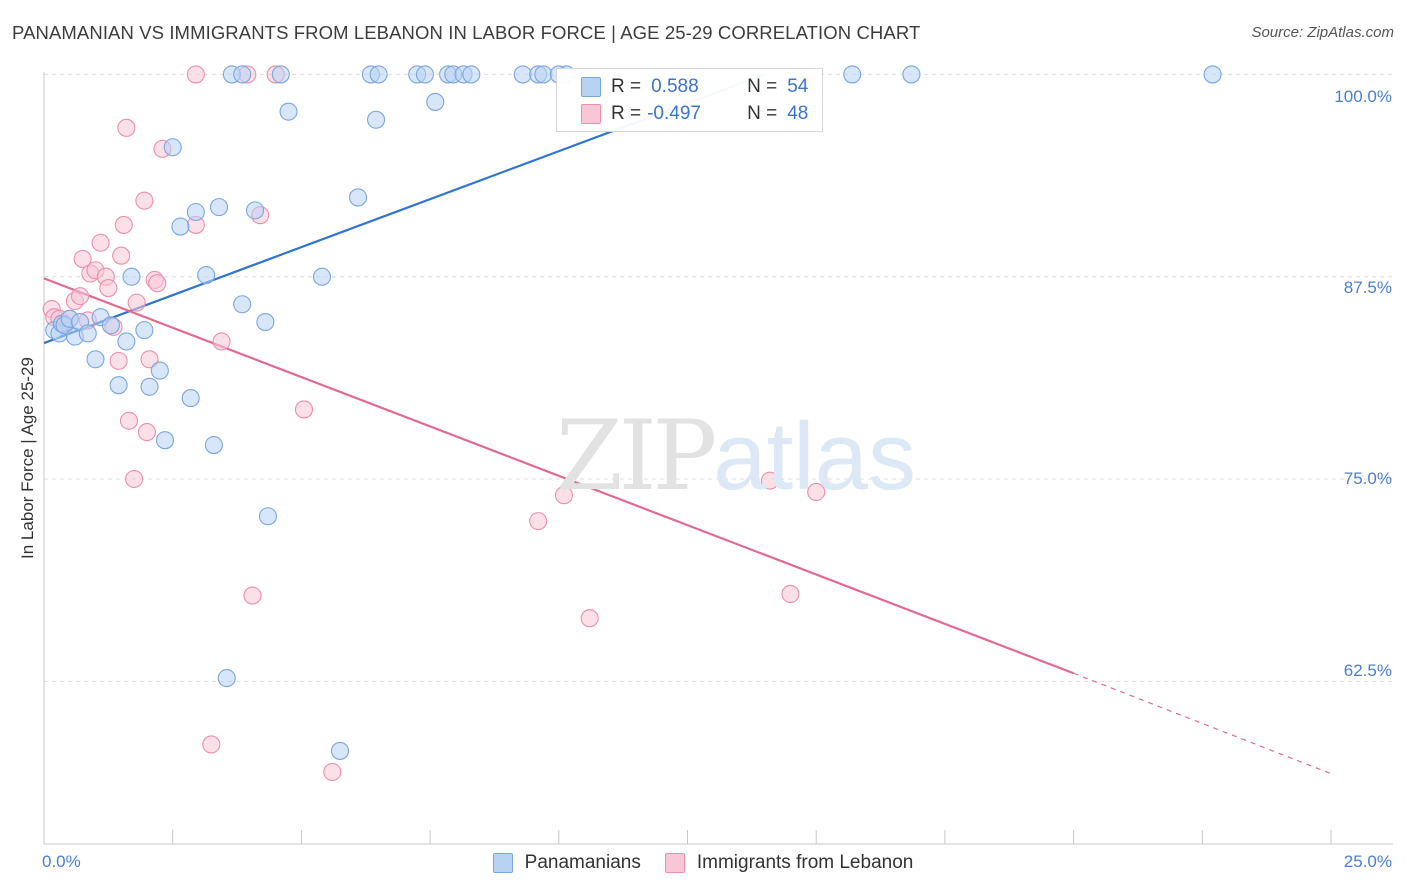 The image size is (1406, 892). I want to click on x-tick-label: 25.0%, so click(1367, 861).